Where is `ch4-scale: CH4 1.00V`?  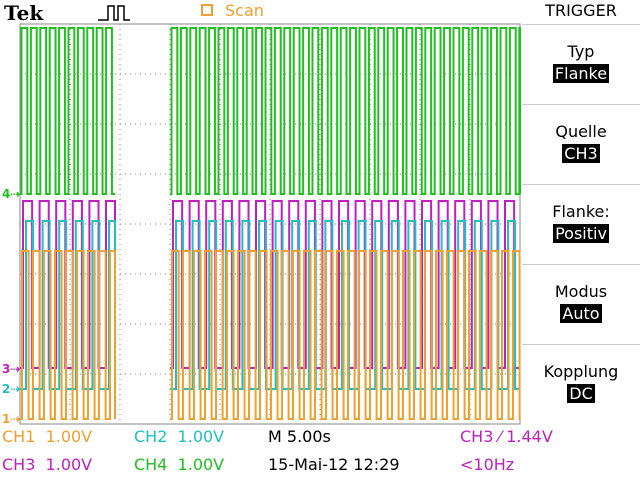 ch4-scale: CH4 1.00V is located at coordinates (179, 464).